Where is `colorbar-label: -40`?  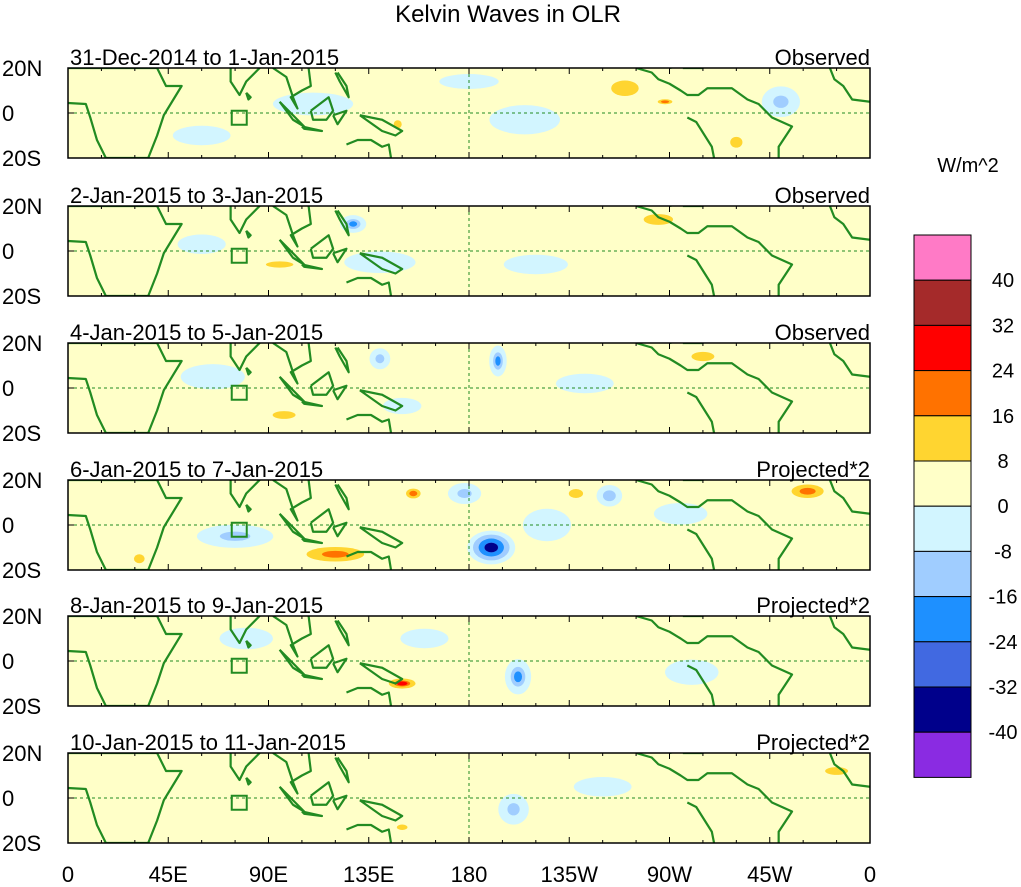 colorbar-label: -40 is located at coordinates (1003, 733).